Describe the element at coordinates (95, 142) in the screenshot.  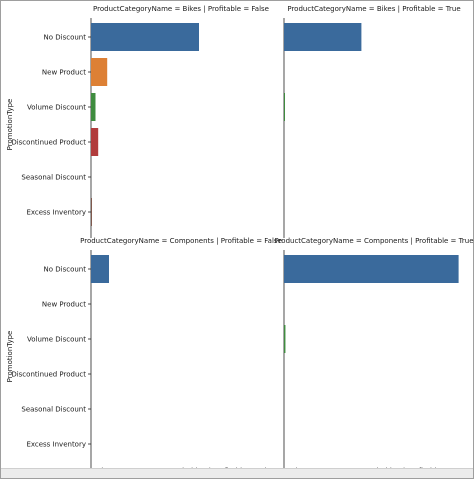
I see `bar-p1-discontinued-product` at that location.